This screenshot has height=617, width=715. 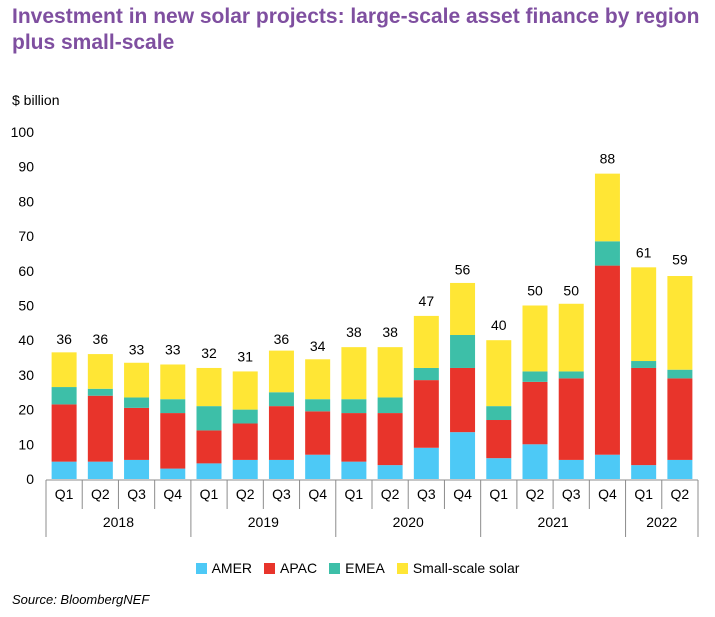 What do you see at coordinates (26, 410) in the screenshot?
I see `y-tick-label: 20` at bounding box center [26, 410].